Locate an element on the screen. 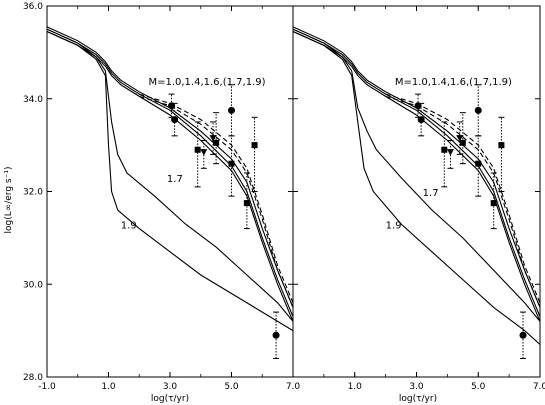  y-axis-title: log(L∞/erg s⁻¹) is located at coordinates (9, 200).